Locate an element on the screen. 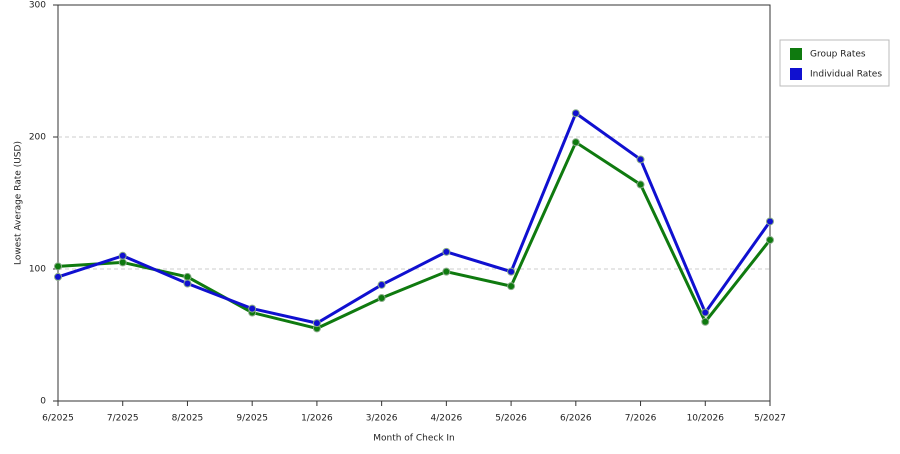 Image resolution: width=900 pixels, height=454 pixels. y-tick-label: 200 is located at coordinates (37, 138).